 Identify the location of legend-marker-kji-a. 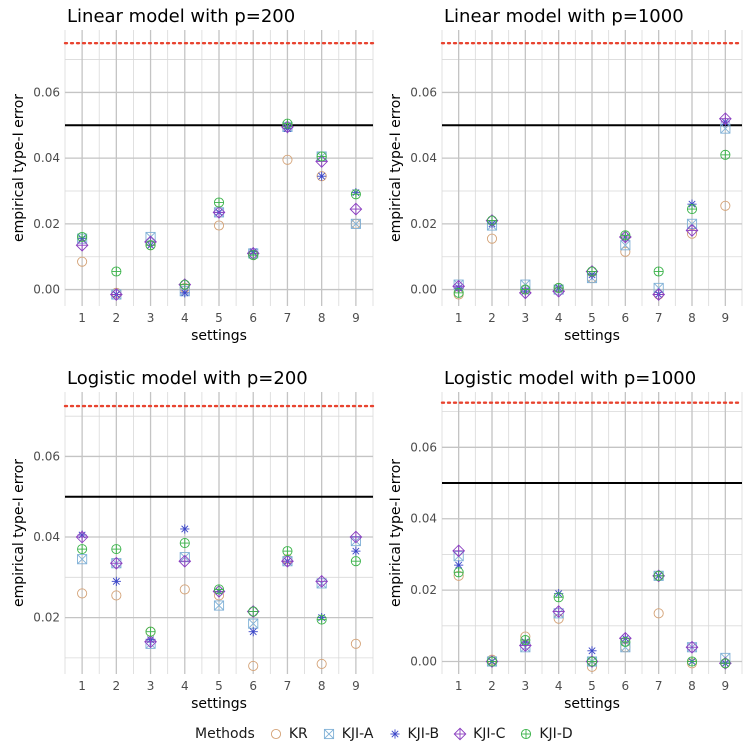
(328, 734).